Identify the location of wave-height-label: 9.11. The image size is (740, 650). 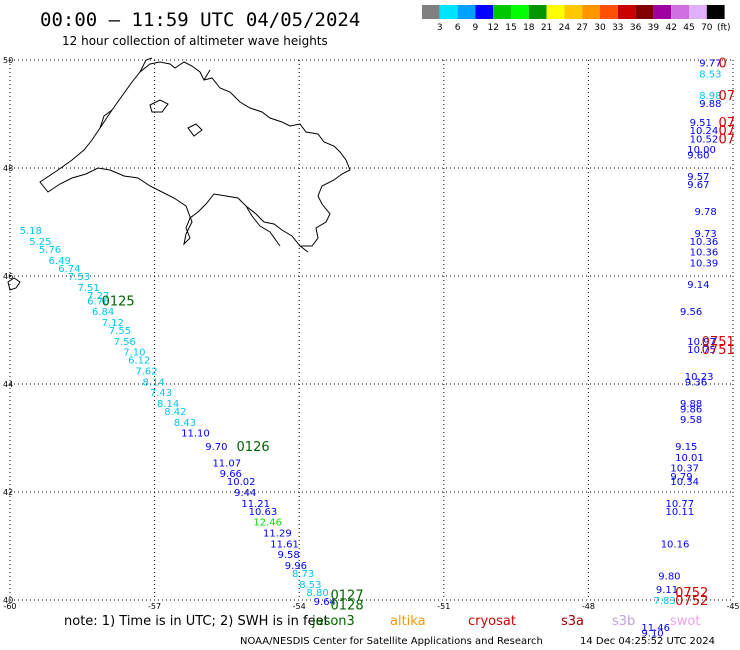
(667, 590).